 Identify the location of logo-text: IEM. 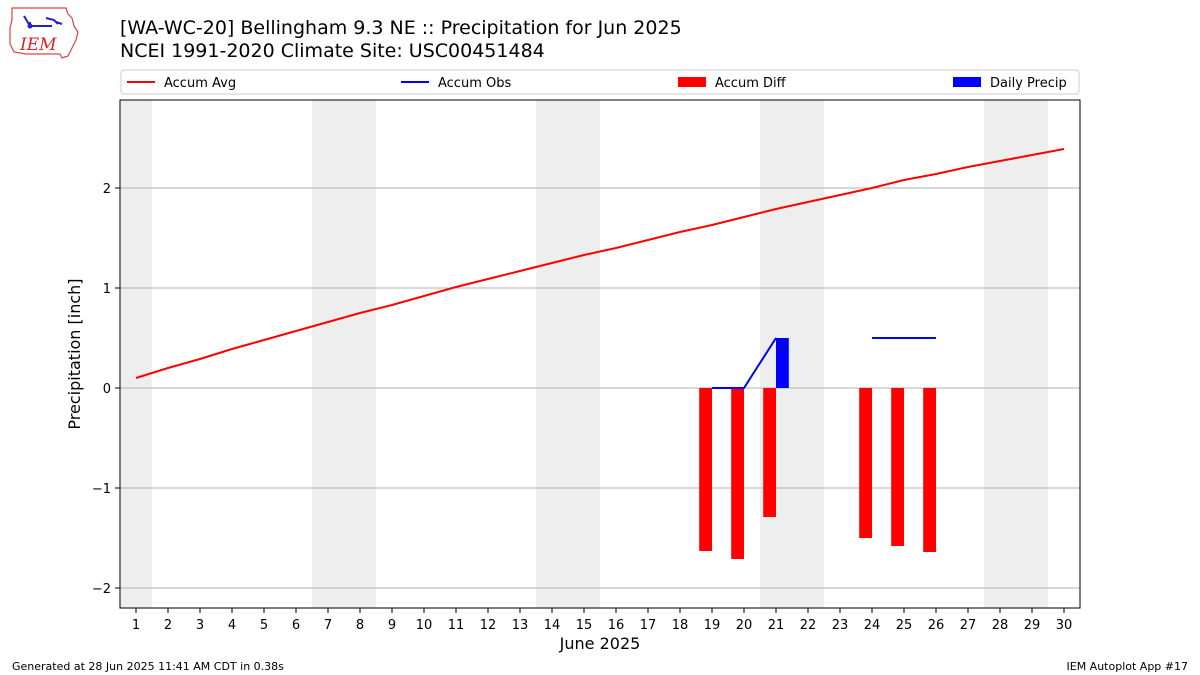
(38, 45).